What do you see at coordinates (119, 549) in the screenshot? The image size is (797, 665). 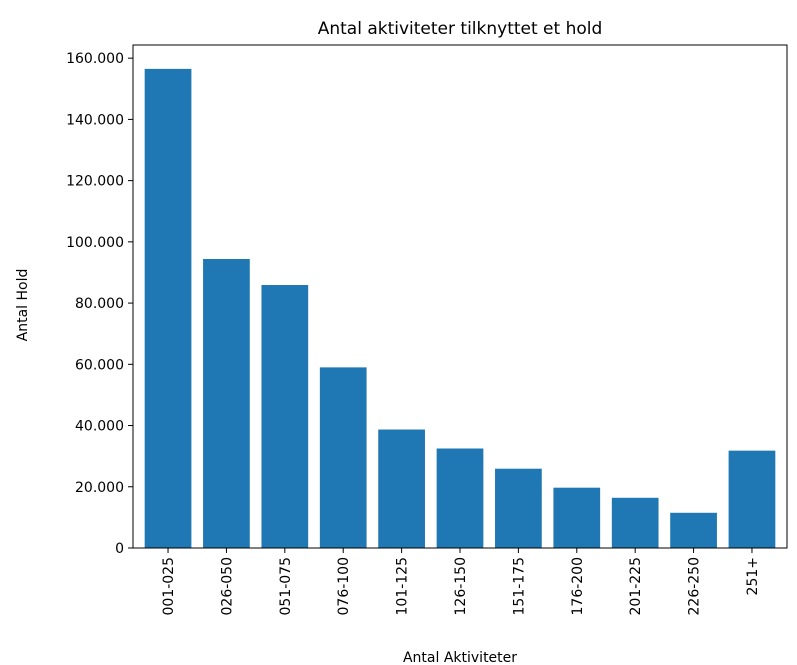 I see `y-tick-label: 0` at bounding box center [119, 549].